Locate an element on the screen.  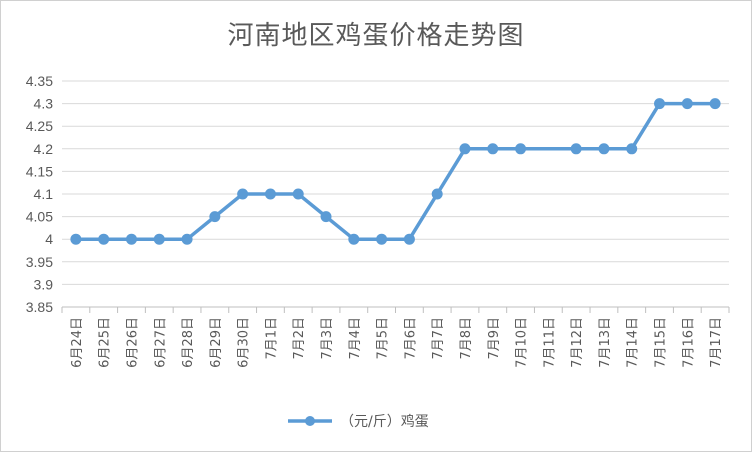
x-tick-label: 7月15日 is located at coordinates (661, 342).